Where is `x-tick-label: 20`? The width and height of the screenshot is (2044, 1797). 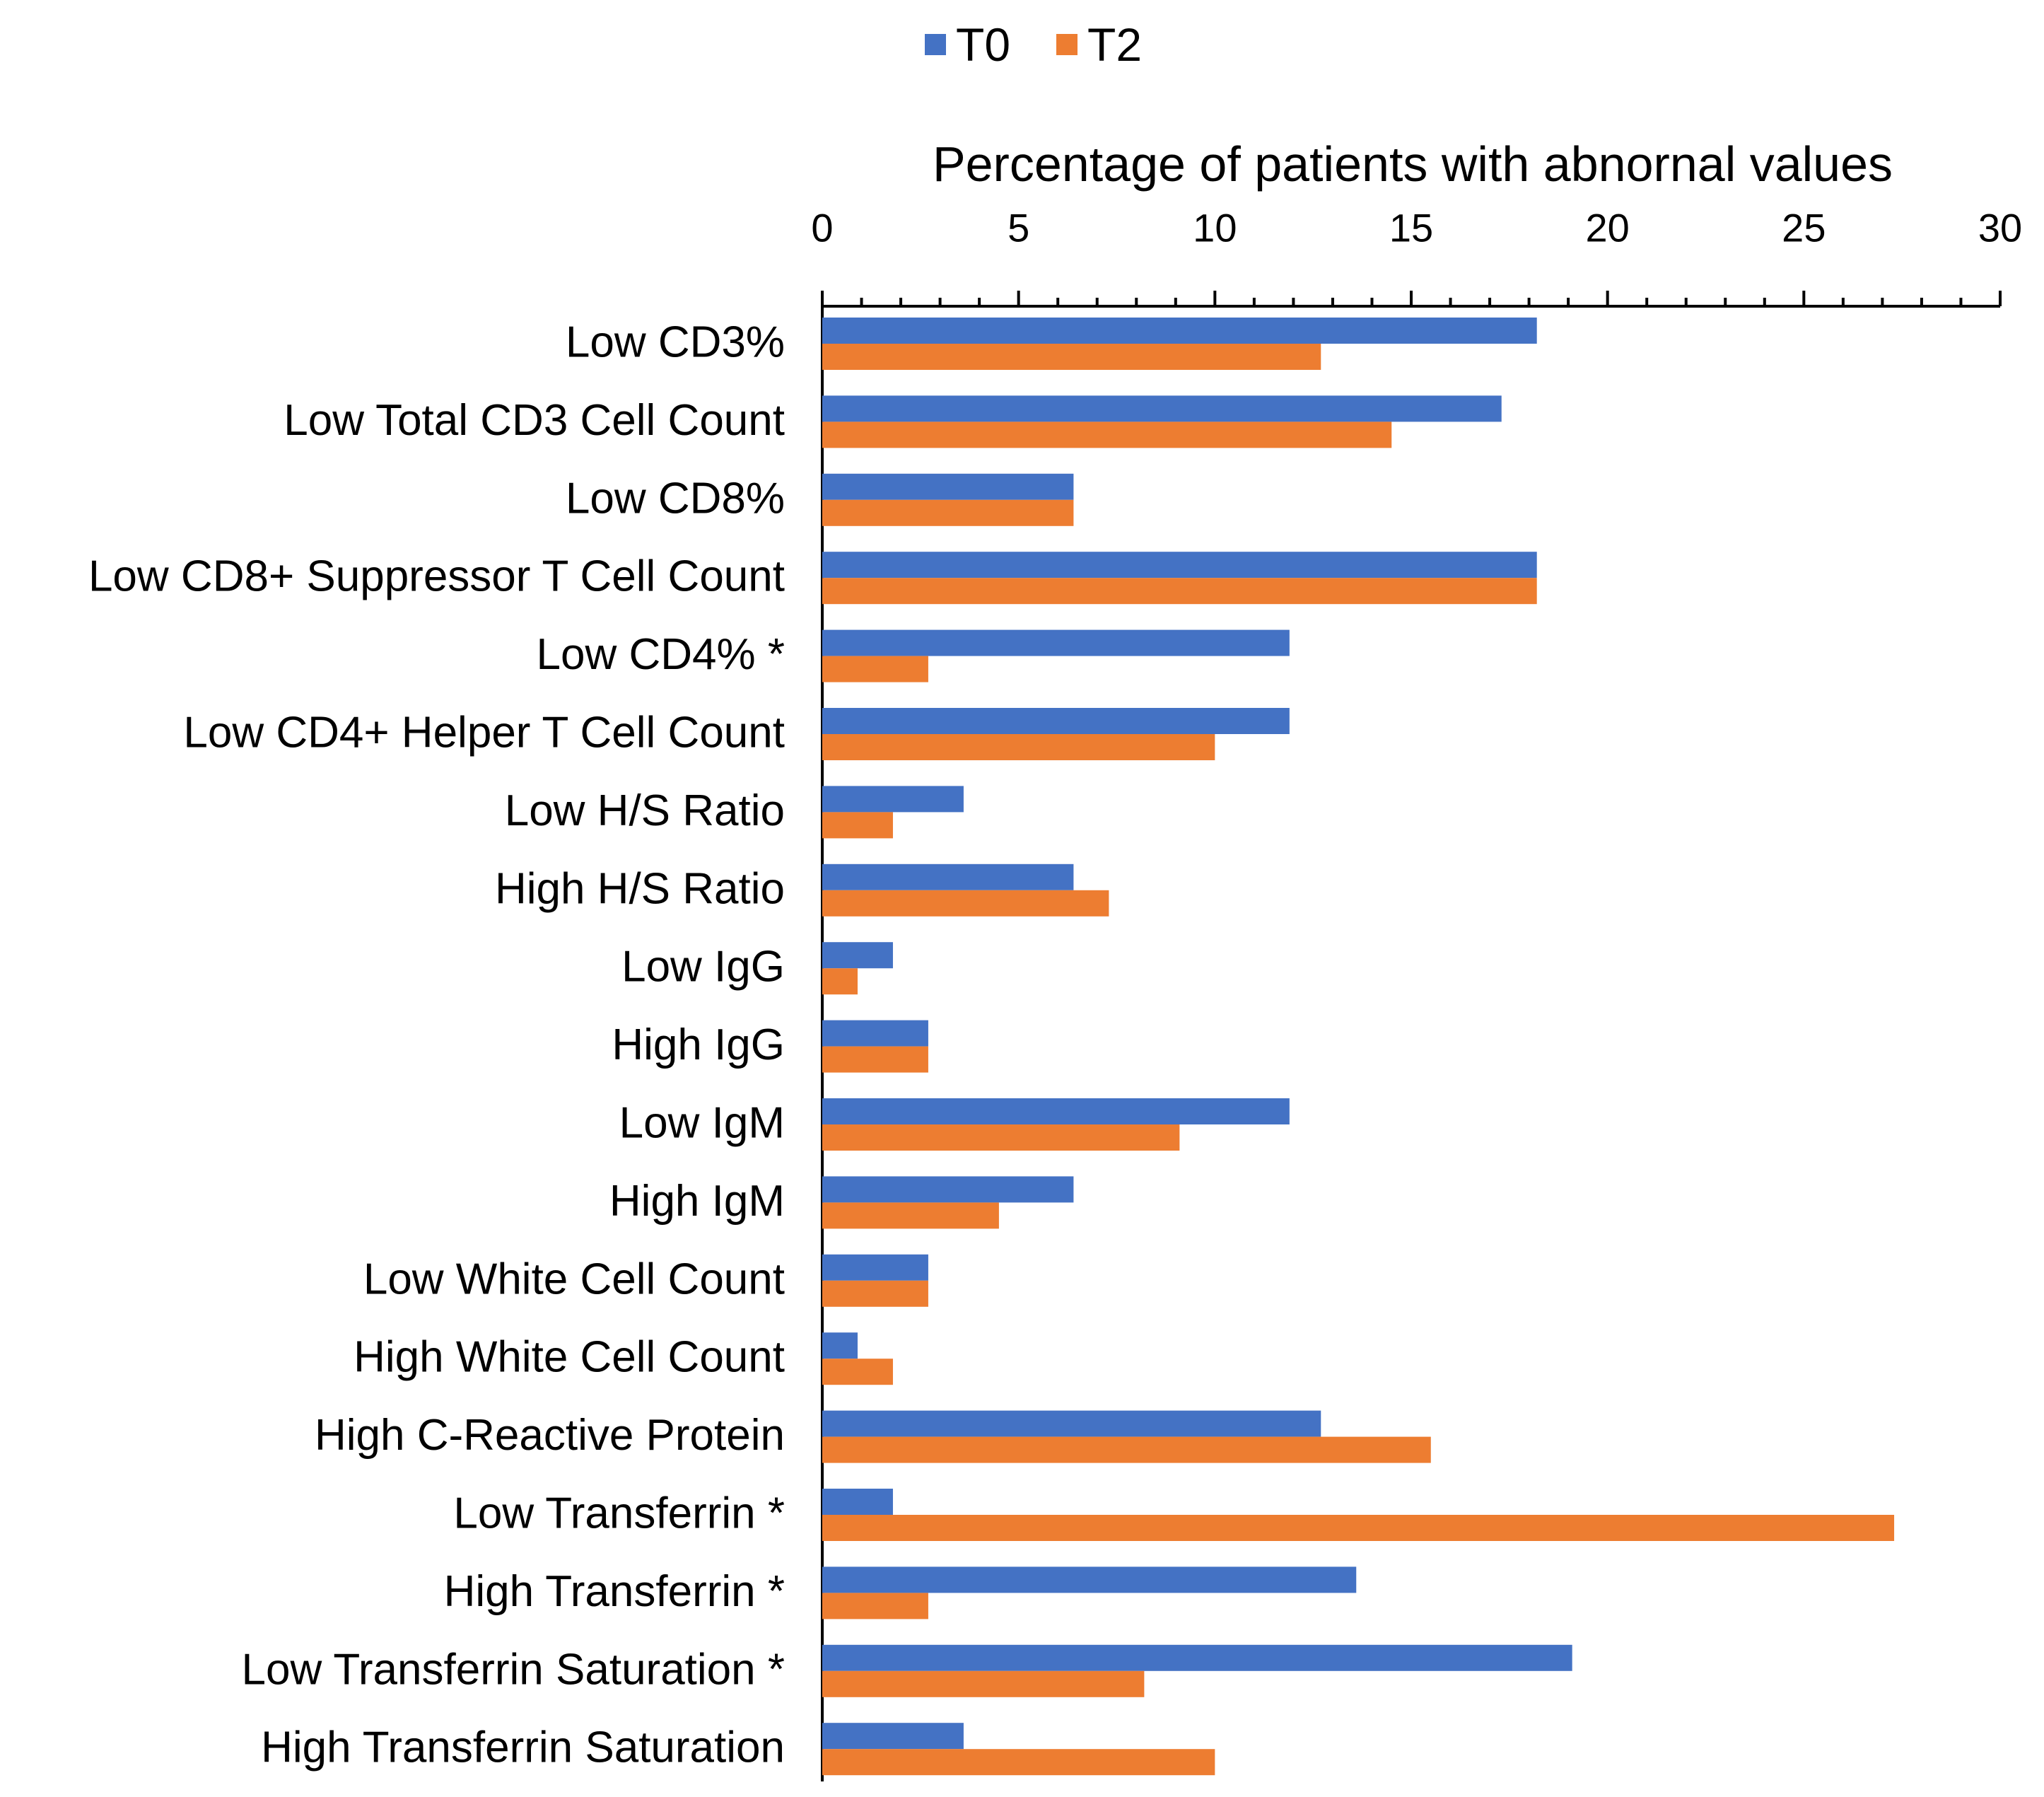
x-tick-label: 20 is located at coordinates (1608, 228).